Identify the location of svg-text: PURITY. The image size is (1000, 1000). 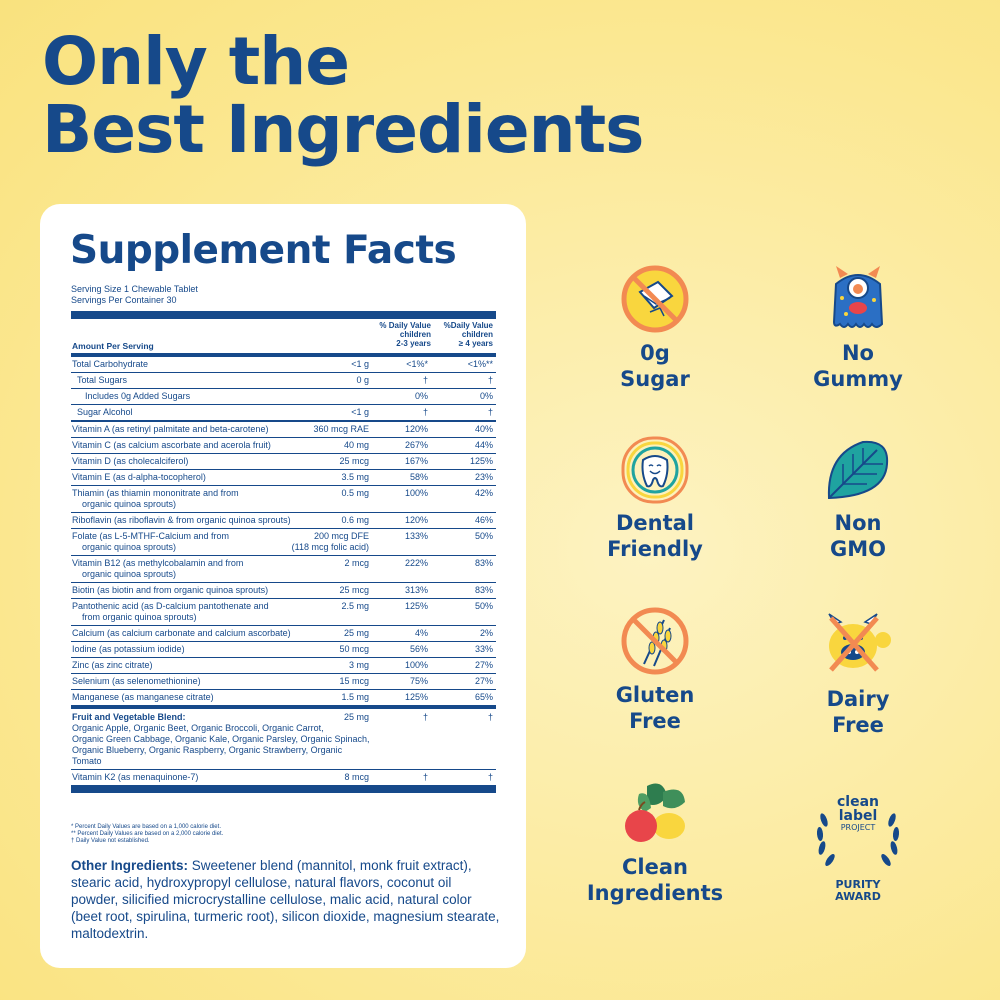
(858, 884).